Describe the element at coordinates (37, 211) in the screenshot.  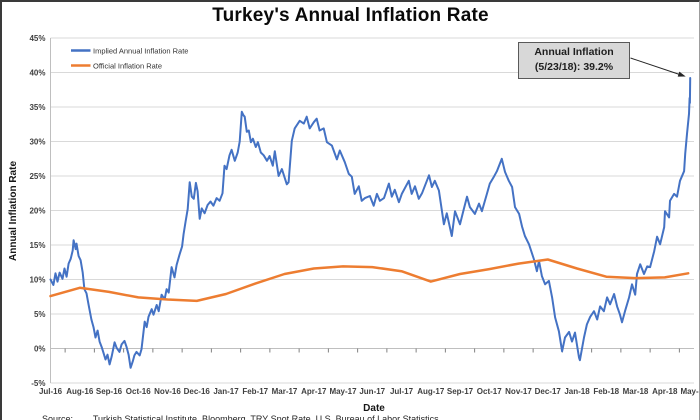
I see `y-tick-label: 20%` at that location.